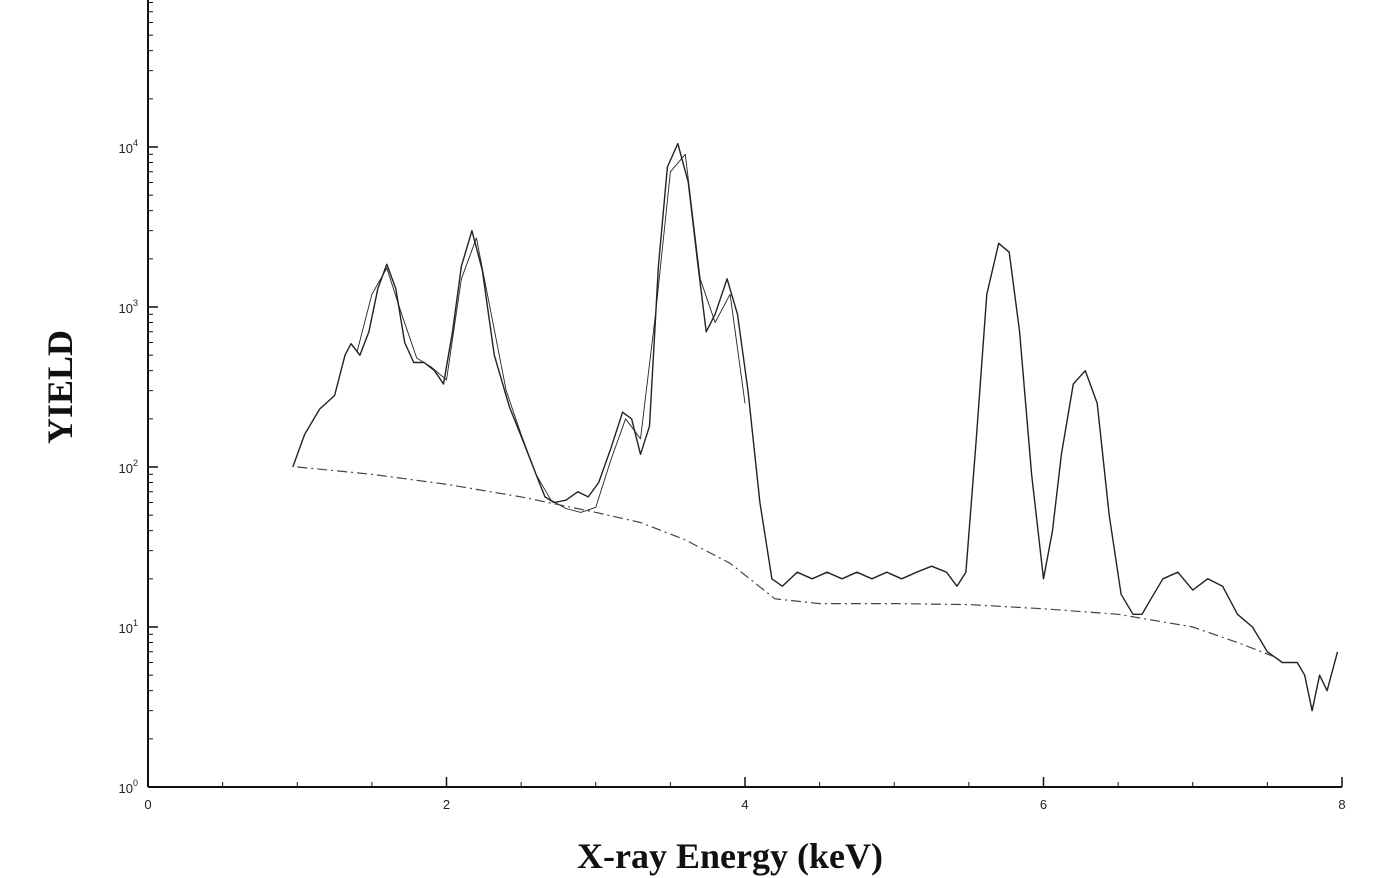  What do you see at coordinates (730, 856) in the screenshot?
I see `x-axis-title: X-ray Energy (keV)` at bounding box center [730, 856].